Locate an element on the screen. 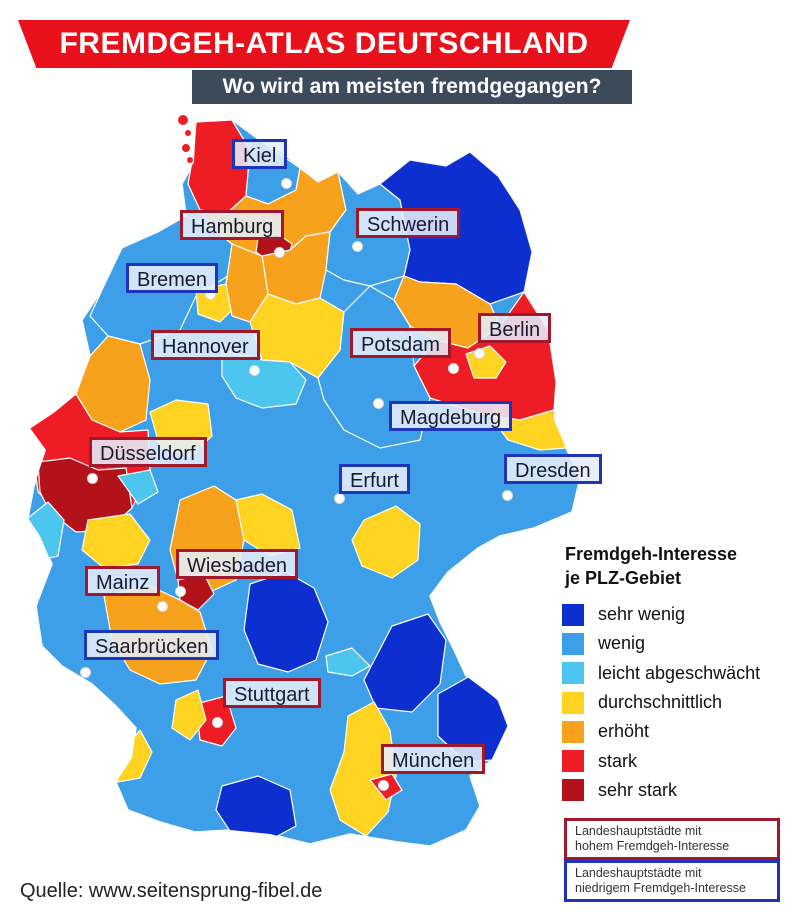 The image size is (800, 915). city-dot-stuttgart is located at coordinates (217, 722).